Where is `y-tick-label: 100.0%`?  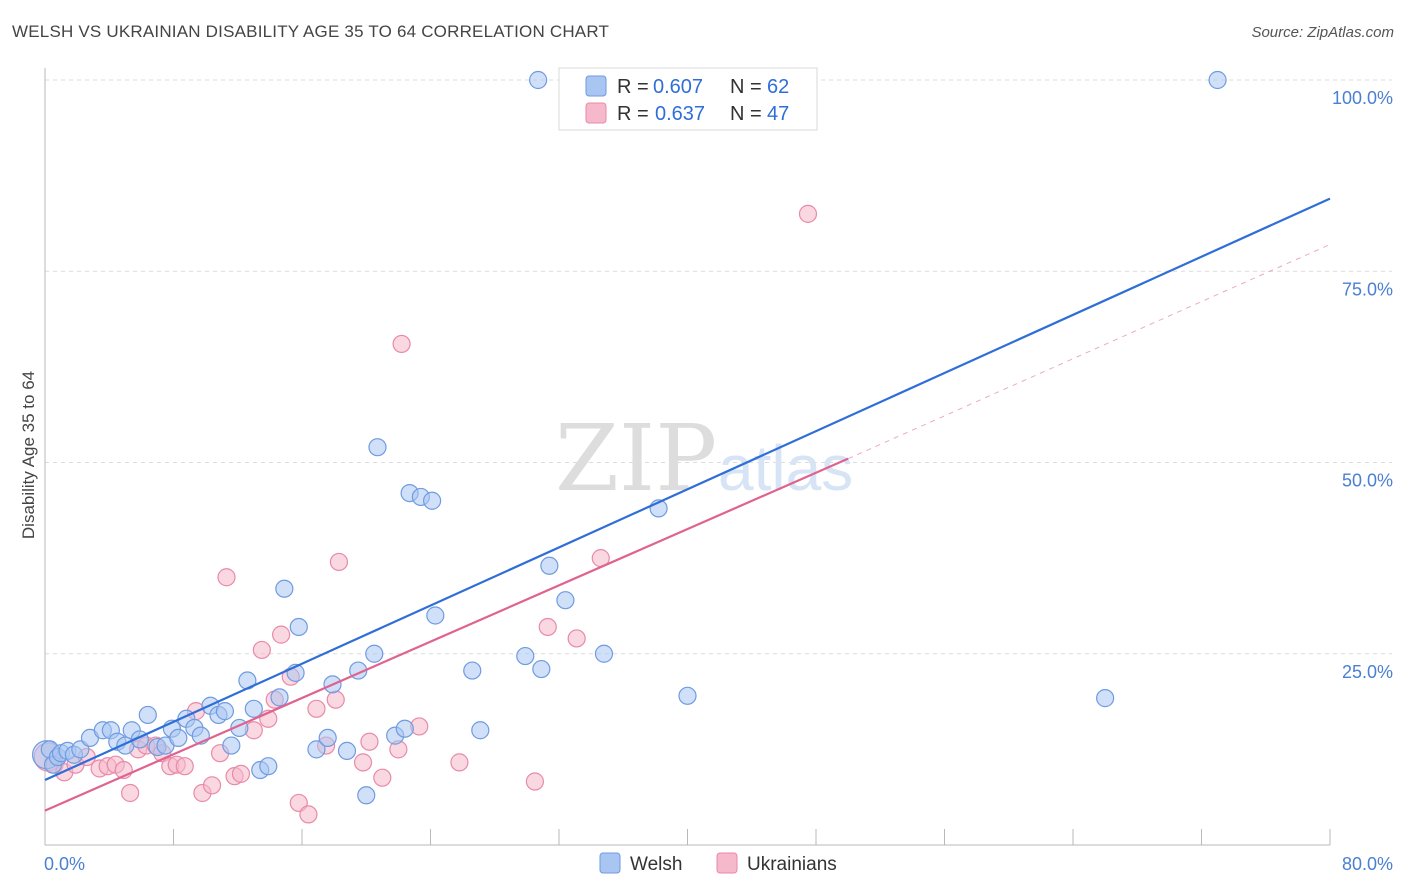
y-tick-label: 100.0% is located at coordinates (1362, 98).